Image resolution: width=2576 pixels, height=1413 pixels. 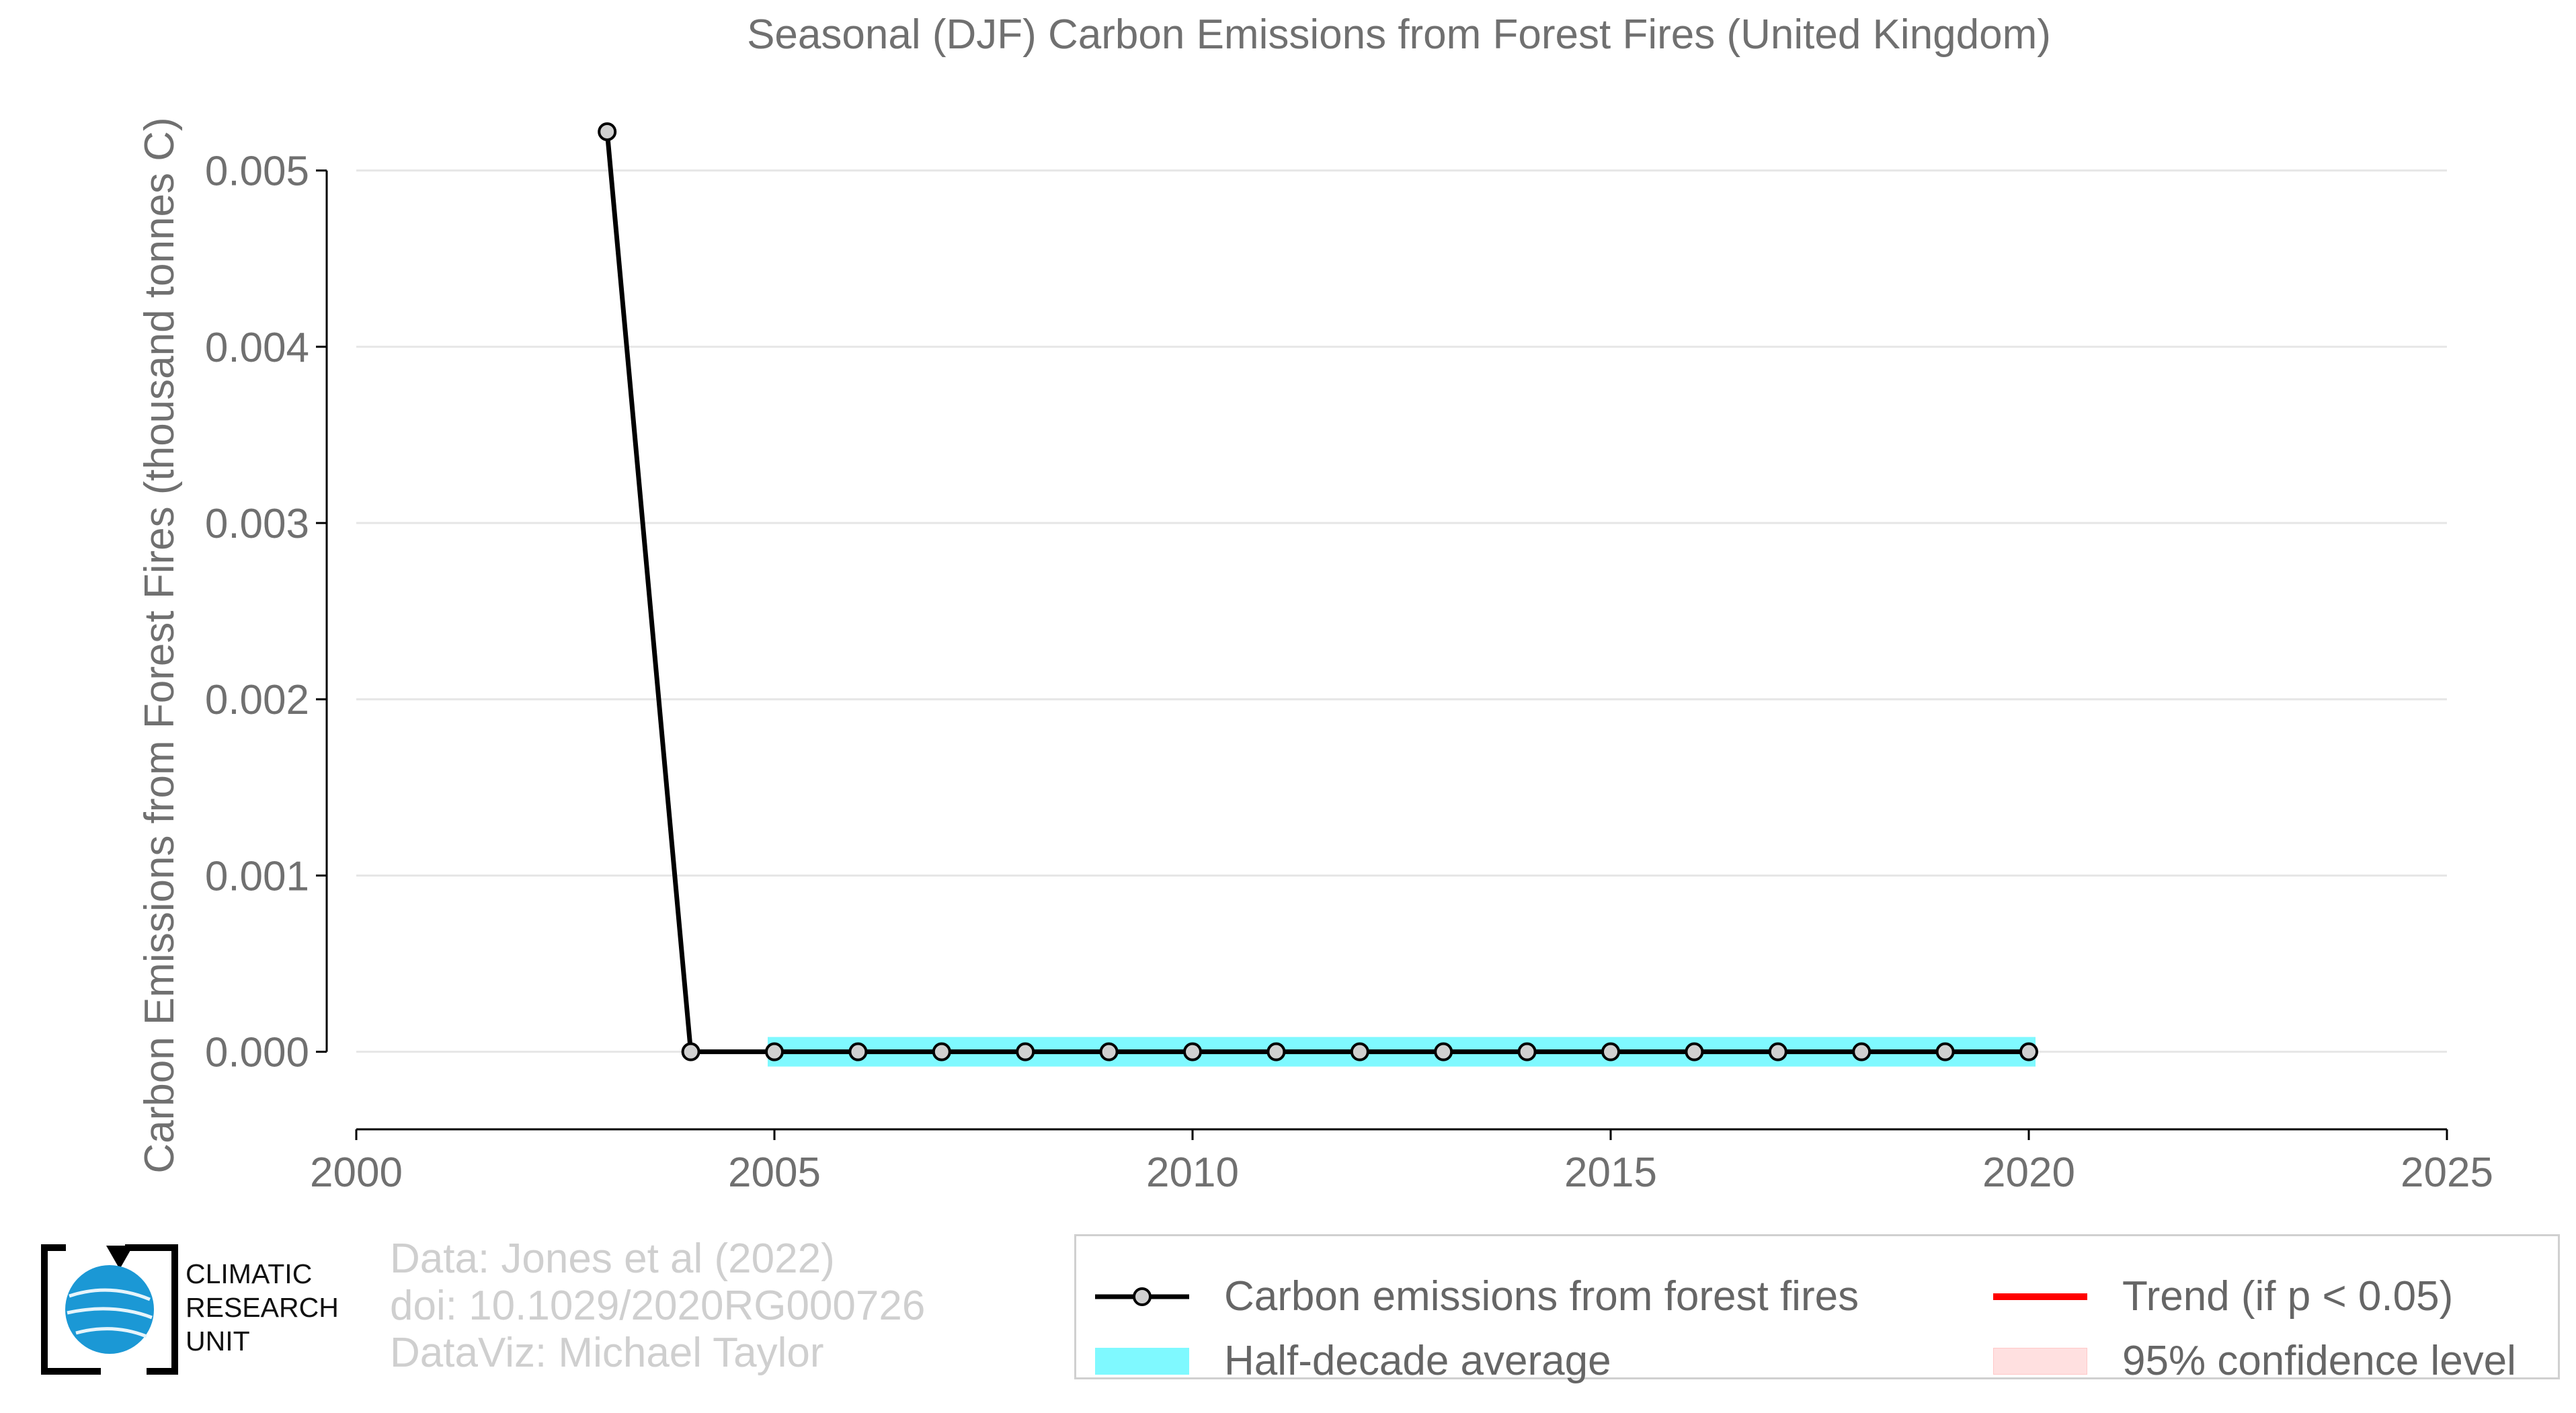 I want to click on x-ticks: 2000 2005 2010 2015 2020 2025, so click(x=1401, y=1162).